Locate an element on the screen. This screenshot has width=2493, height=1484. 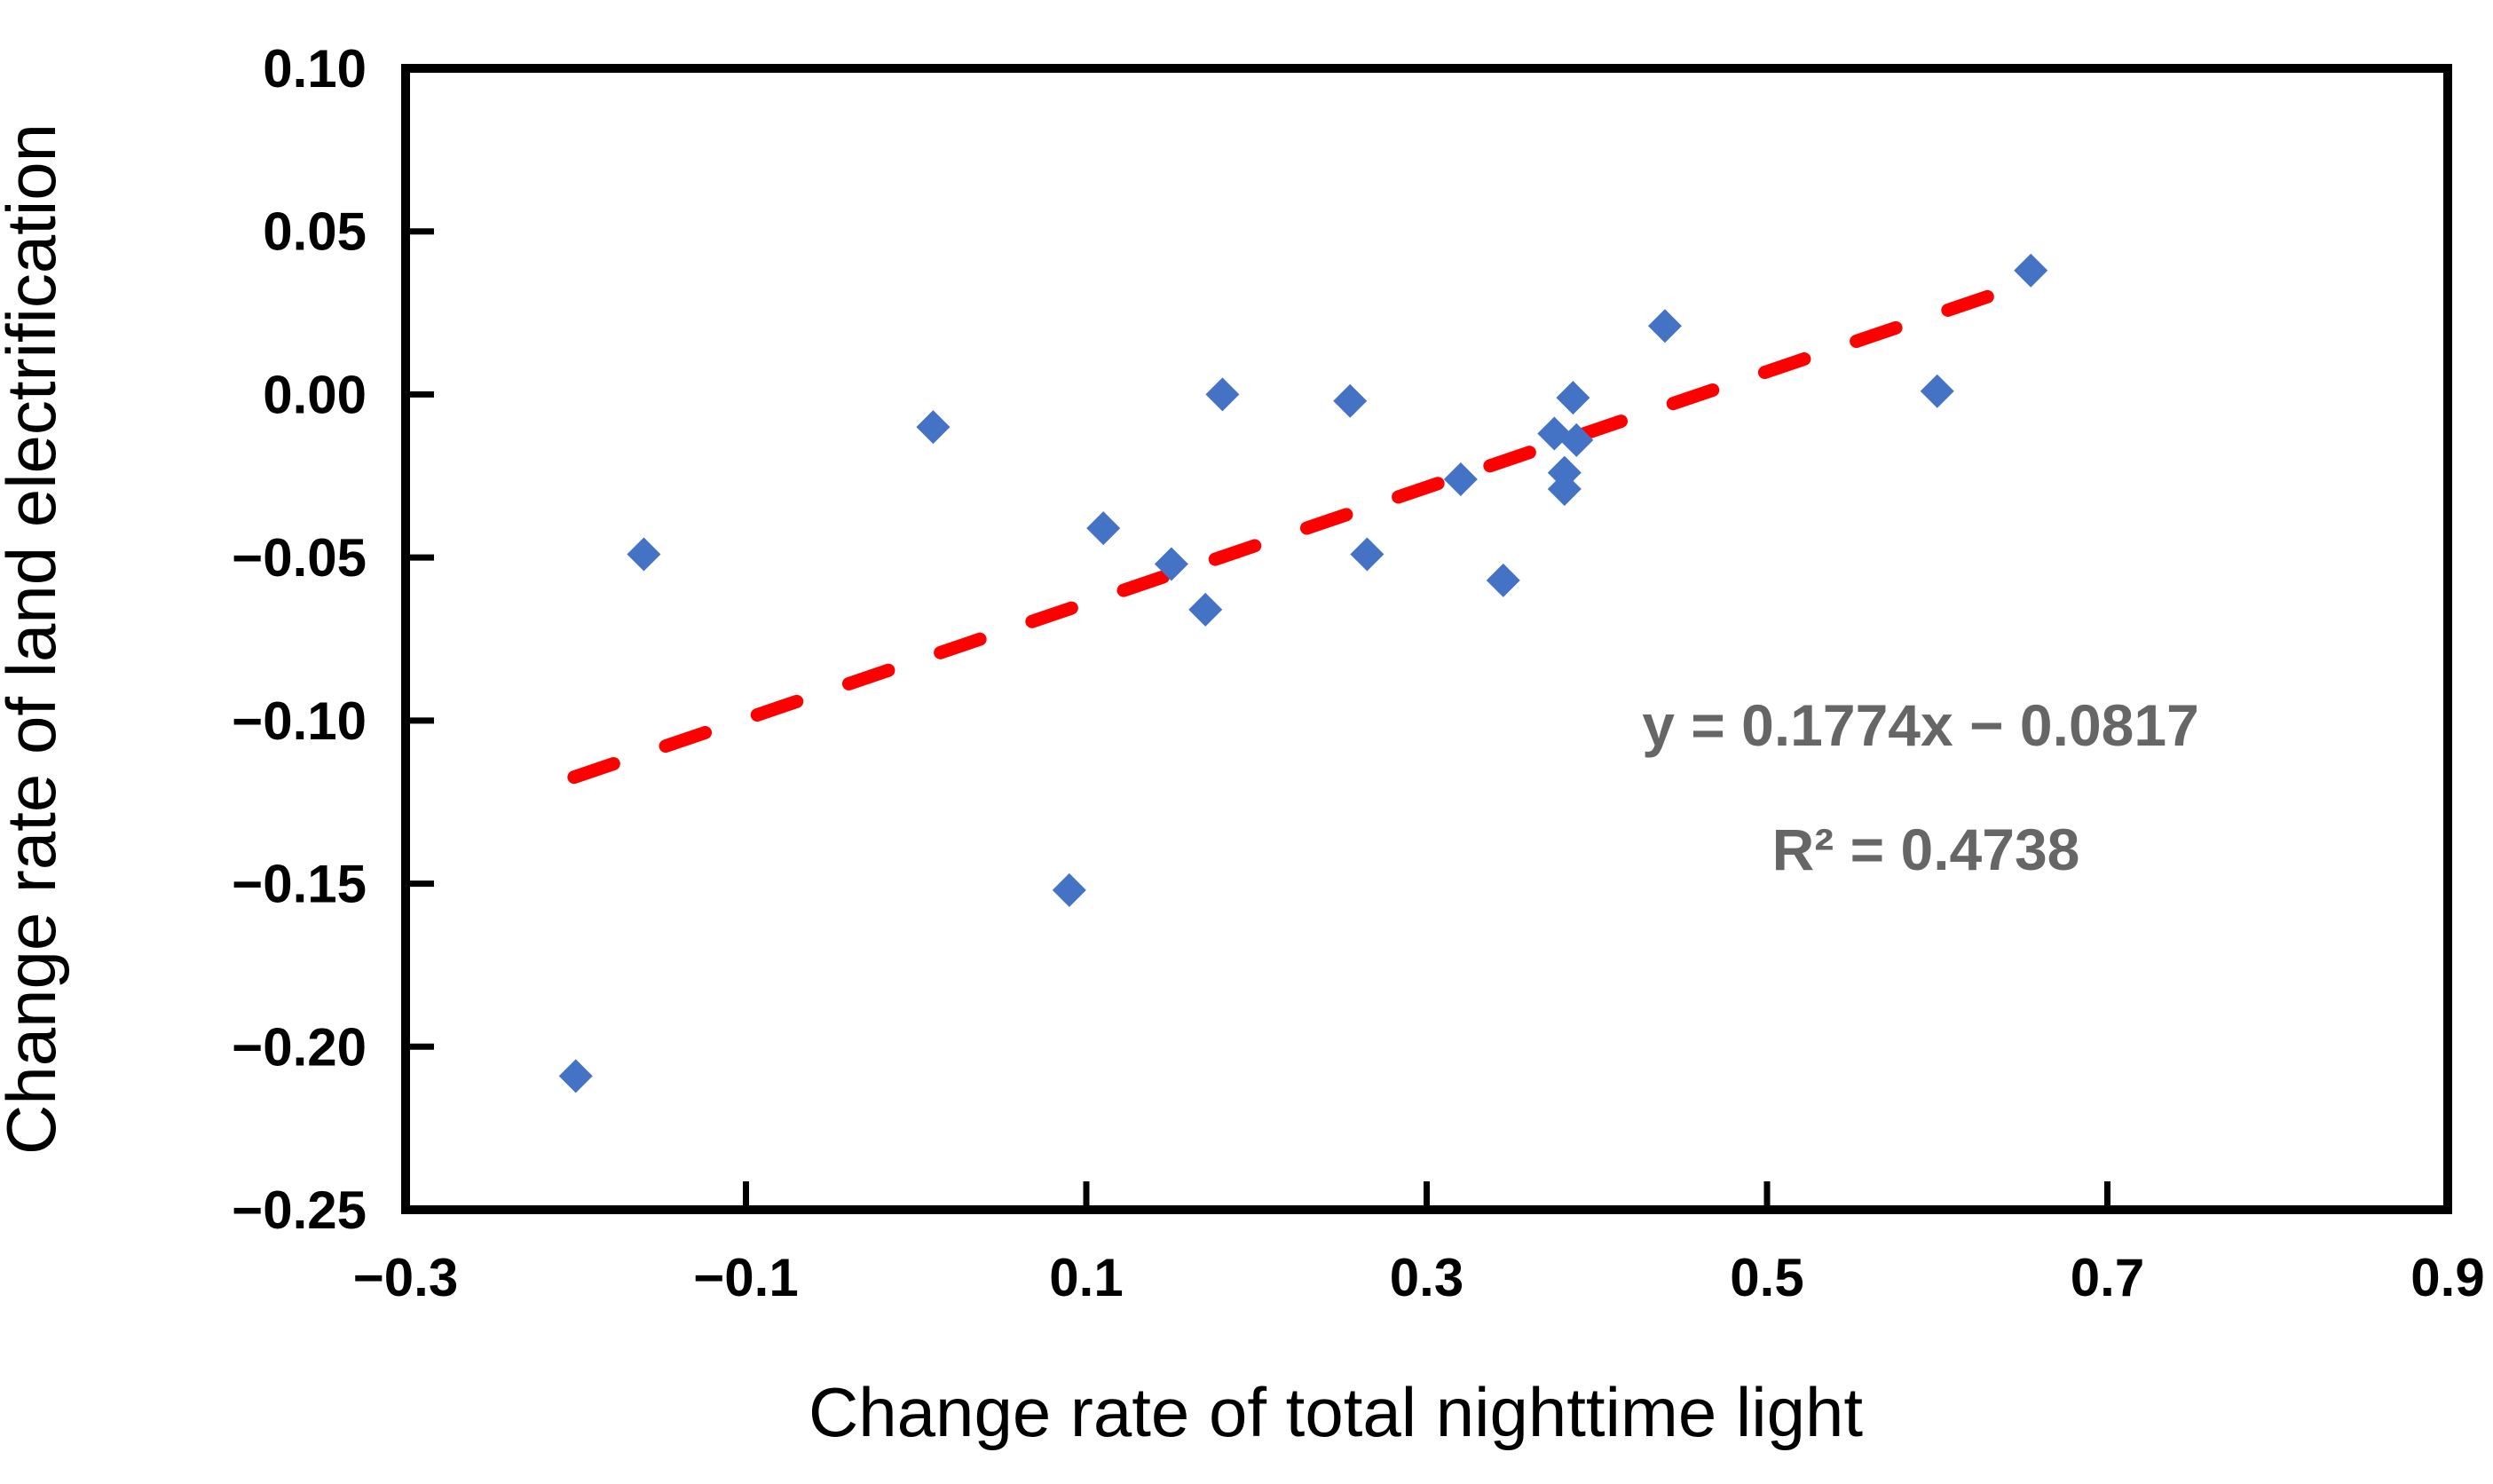
x-axis-tick-label: 0.1 is located at coordinates (1086, 1278).